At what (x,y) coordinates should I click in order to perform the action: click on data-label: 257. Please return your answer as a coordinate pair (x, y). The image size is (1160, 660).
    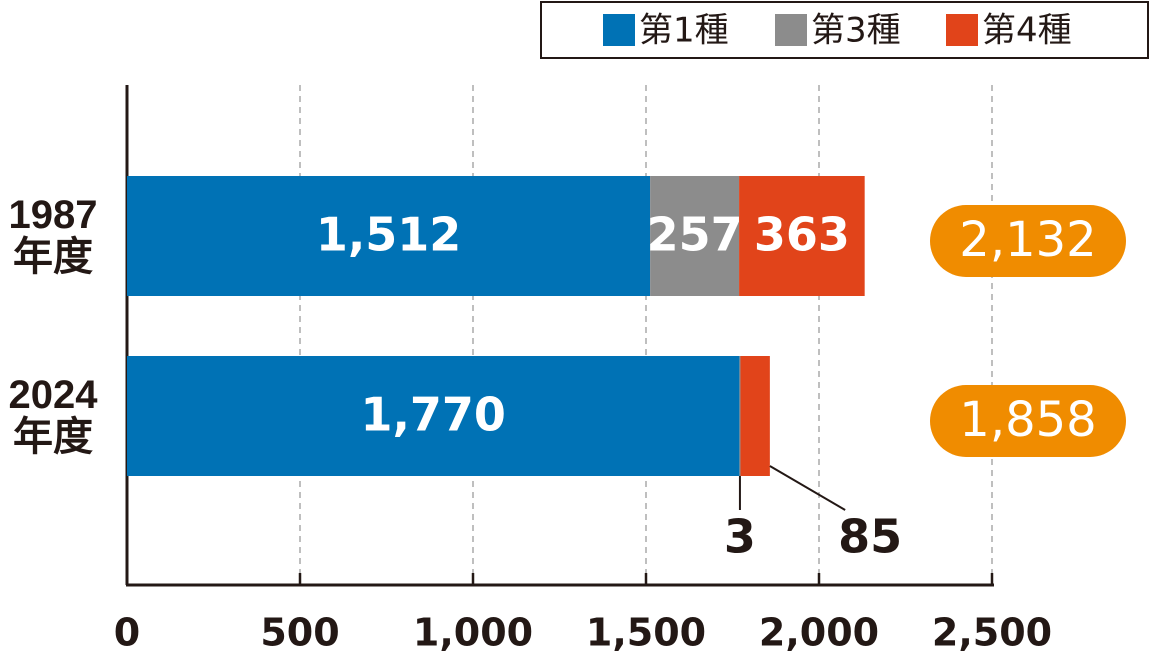
    Looking at the image, I should click on (695, 235).